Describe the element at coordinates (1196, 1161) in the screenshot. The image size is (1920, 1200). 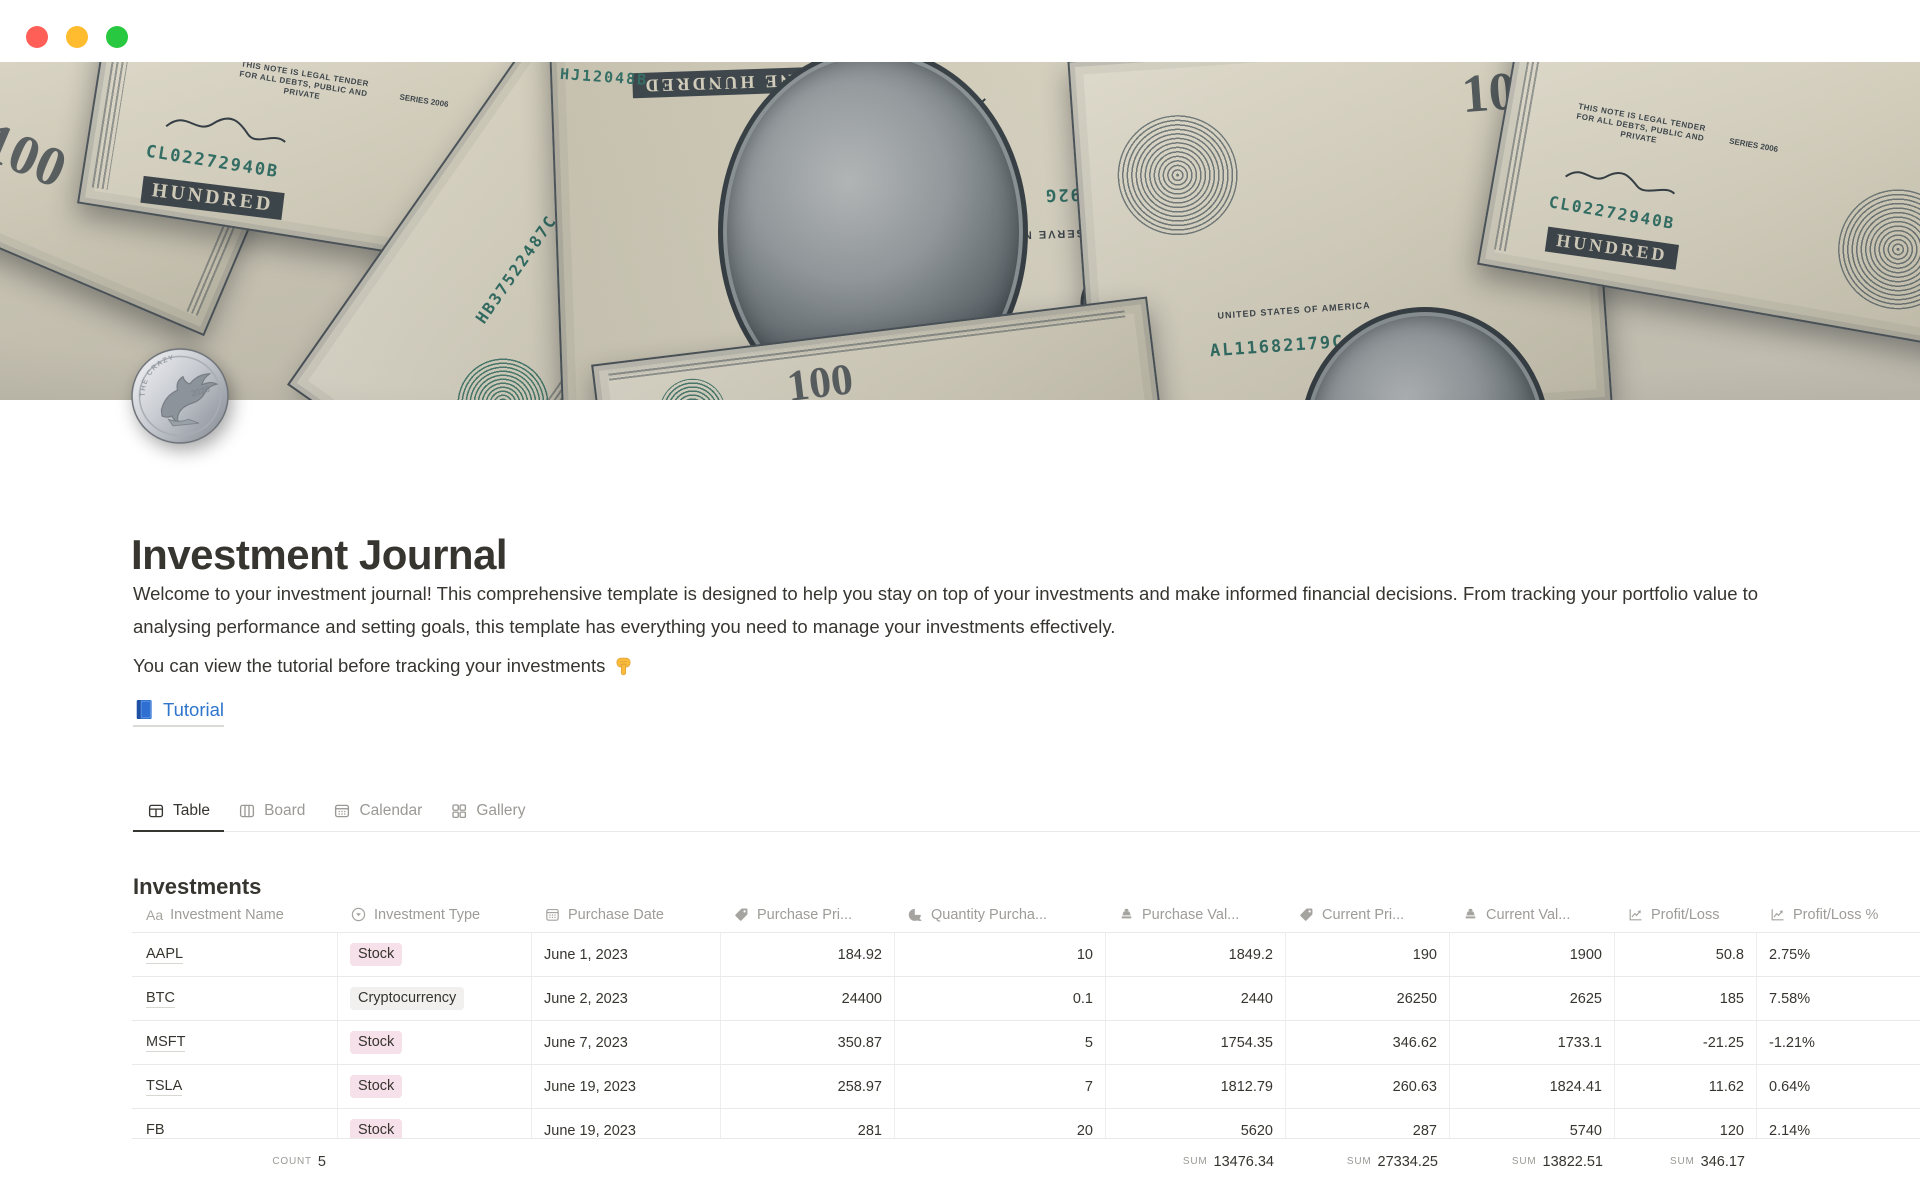
I see `footer-sum-purchase-value: SUM 13476.34` at that location.